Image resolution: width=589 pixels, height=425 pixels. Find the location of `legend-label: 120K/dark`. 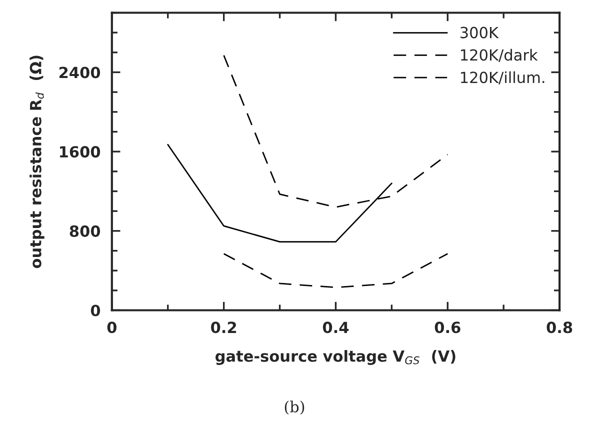

legend-label: 120K/dark is located at coordinates (499, 55).